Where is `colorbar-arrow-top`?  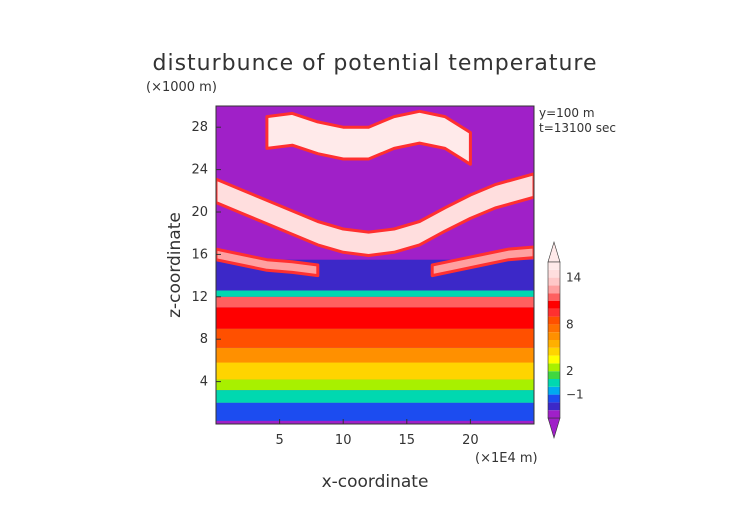
colorbar-arrow-top is located at coordinates (554, 251).